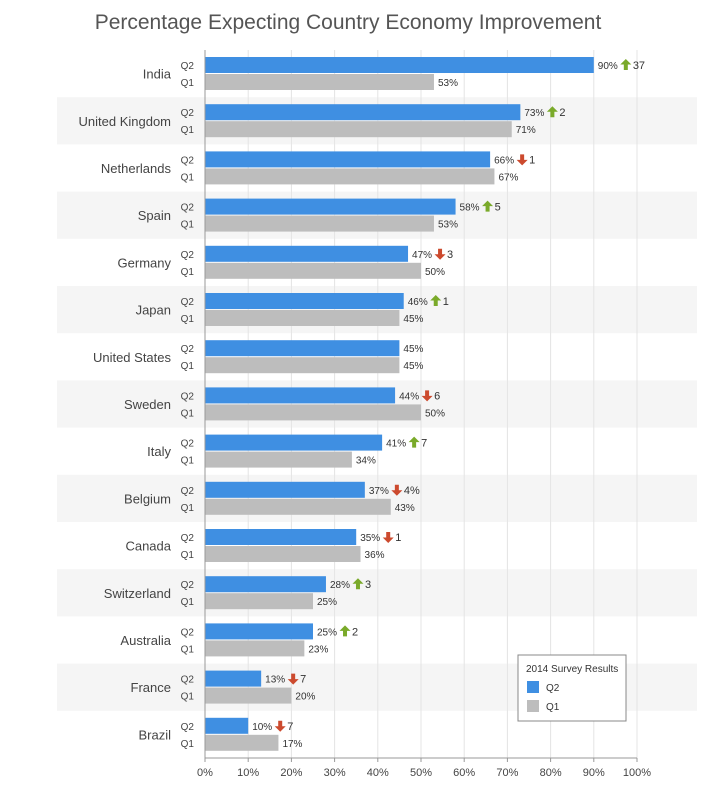 The width and height of the screenshot is (711, 796). I want to click on category-label: Canada, so click(148, 546).